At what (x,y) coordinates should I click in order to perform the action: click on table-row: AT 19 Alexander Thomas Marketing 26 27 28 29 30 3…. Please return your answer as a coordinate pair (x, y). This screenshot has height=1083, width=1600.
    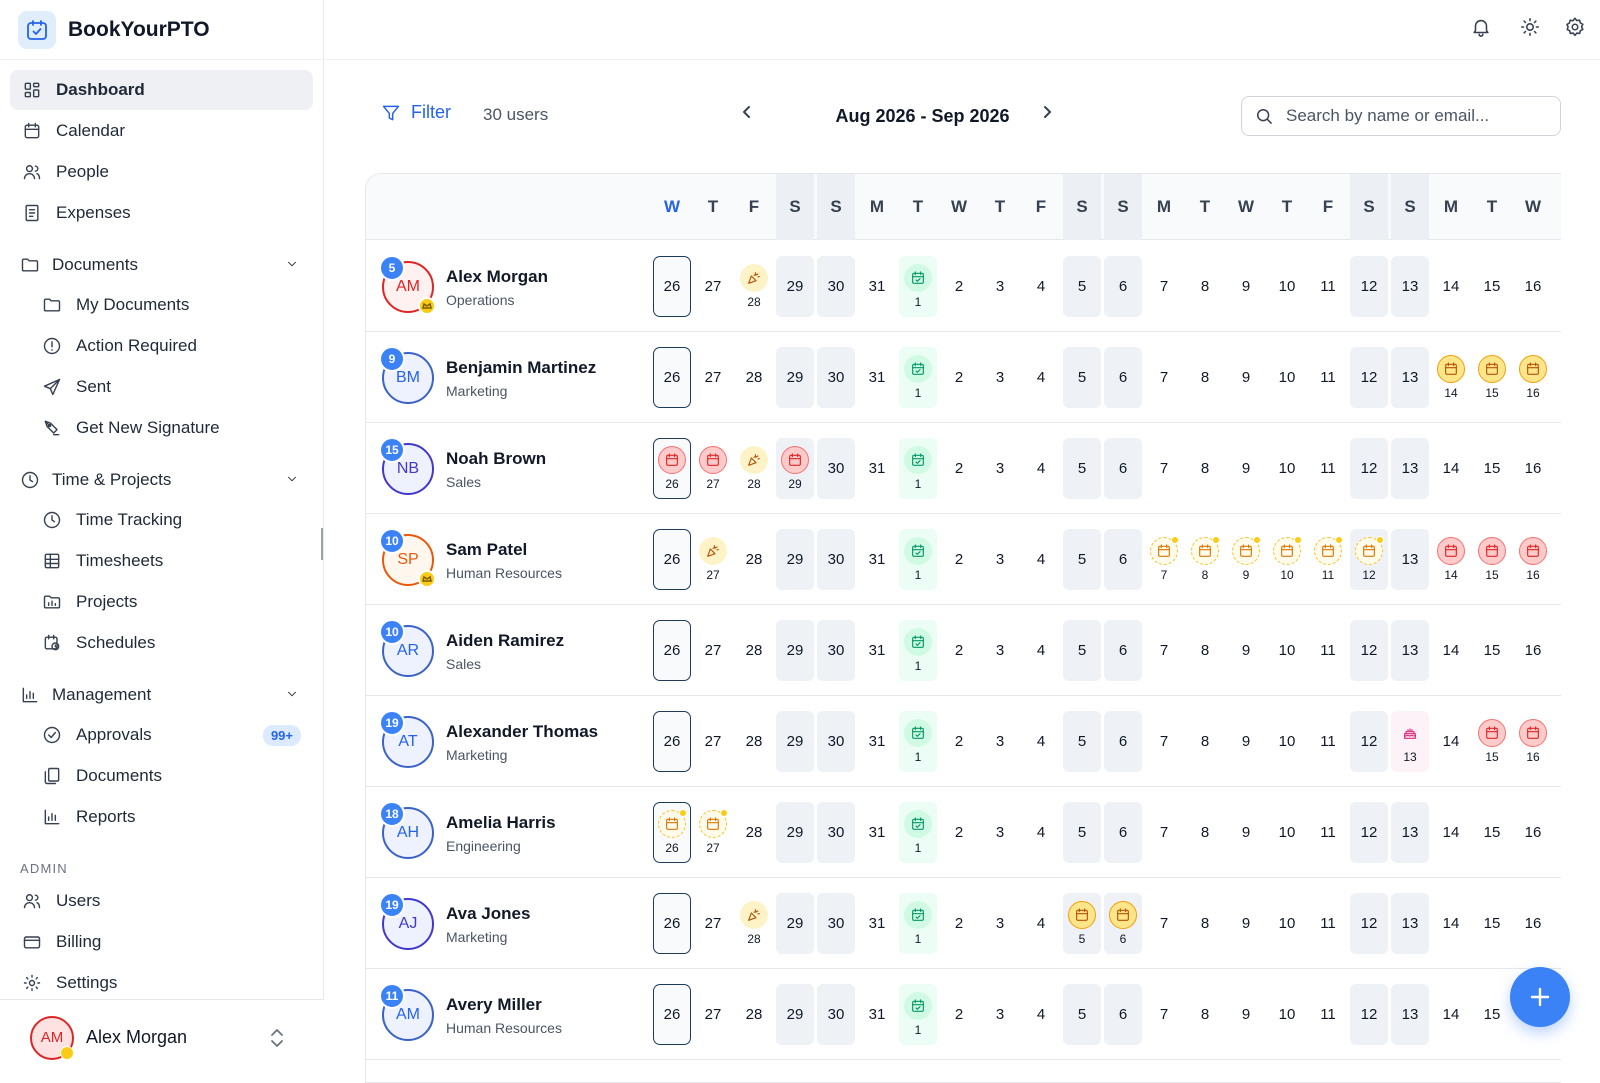
    Looking at the image, I should click on (963, 741).